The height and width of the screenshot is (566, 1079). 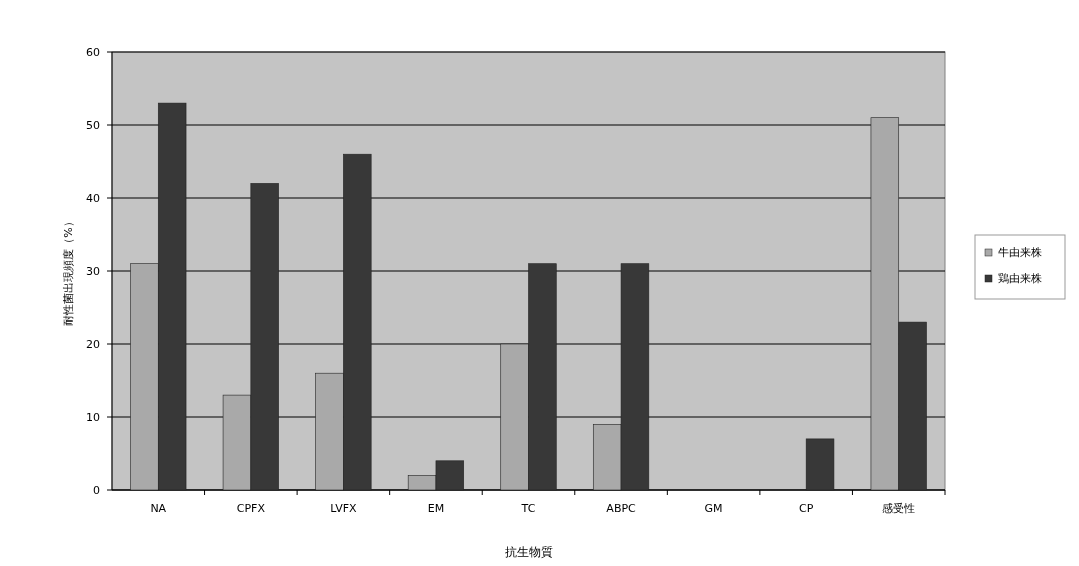 I want to click on y-tick-label: 40, so click(x=93, y=198).